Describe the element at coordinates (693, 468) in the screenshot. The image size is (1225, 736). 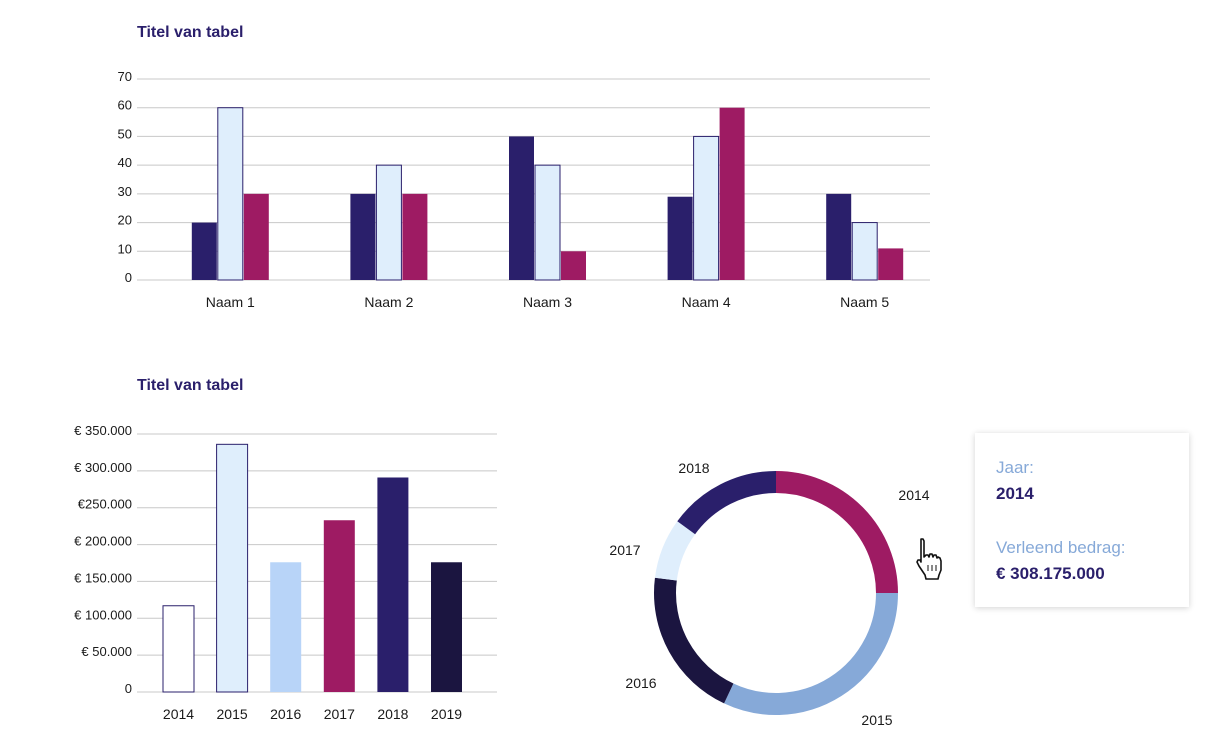
I see `slice-label: 2018` at that location.